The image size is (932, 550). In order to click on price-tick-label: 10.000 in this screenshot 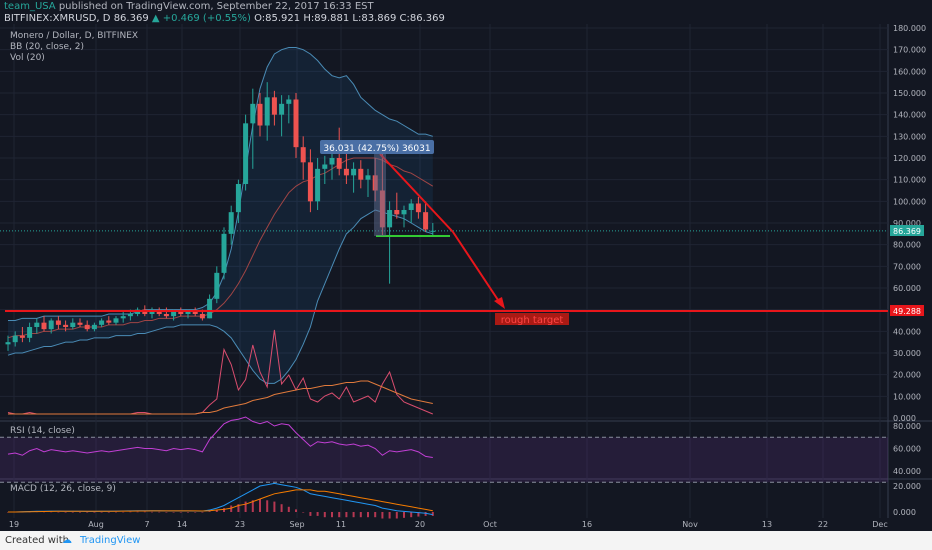, I will do `click(907, 396)`.